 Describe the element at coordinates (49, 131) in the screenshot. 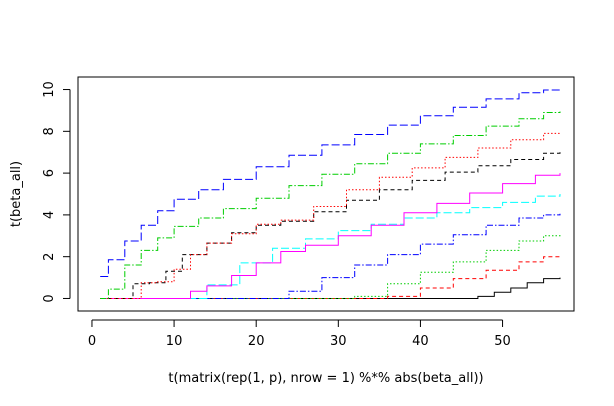

I see `y-tick-label: 8` at that location.